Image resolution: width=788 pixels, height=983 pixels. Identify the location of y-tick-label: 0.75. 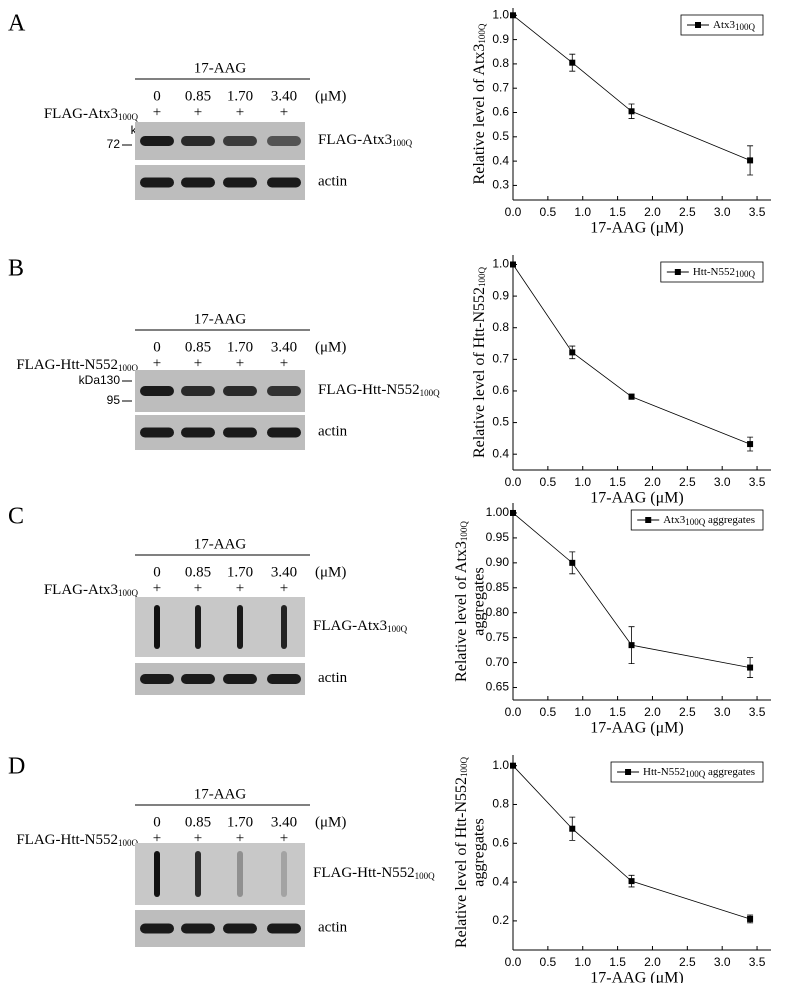
(498, 637).